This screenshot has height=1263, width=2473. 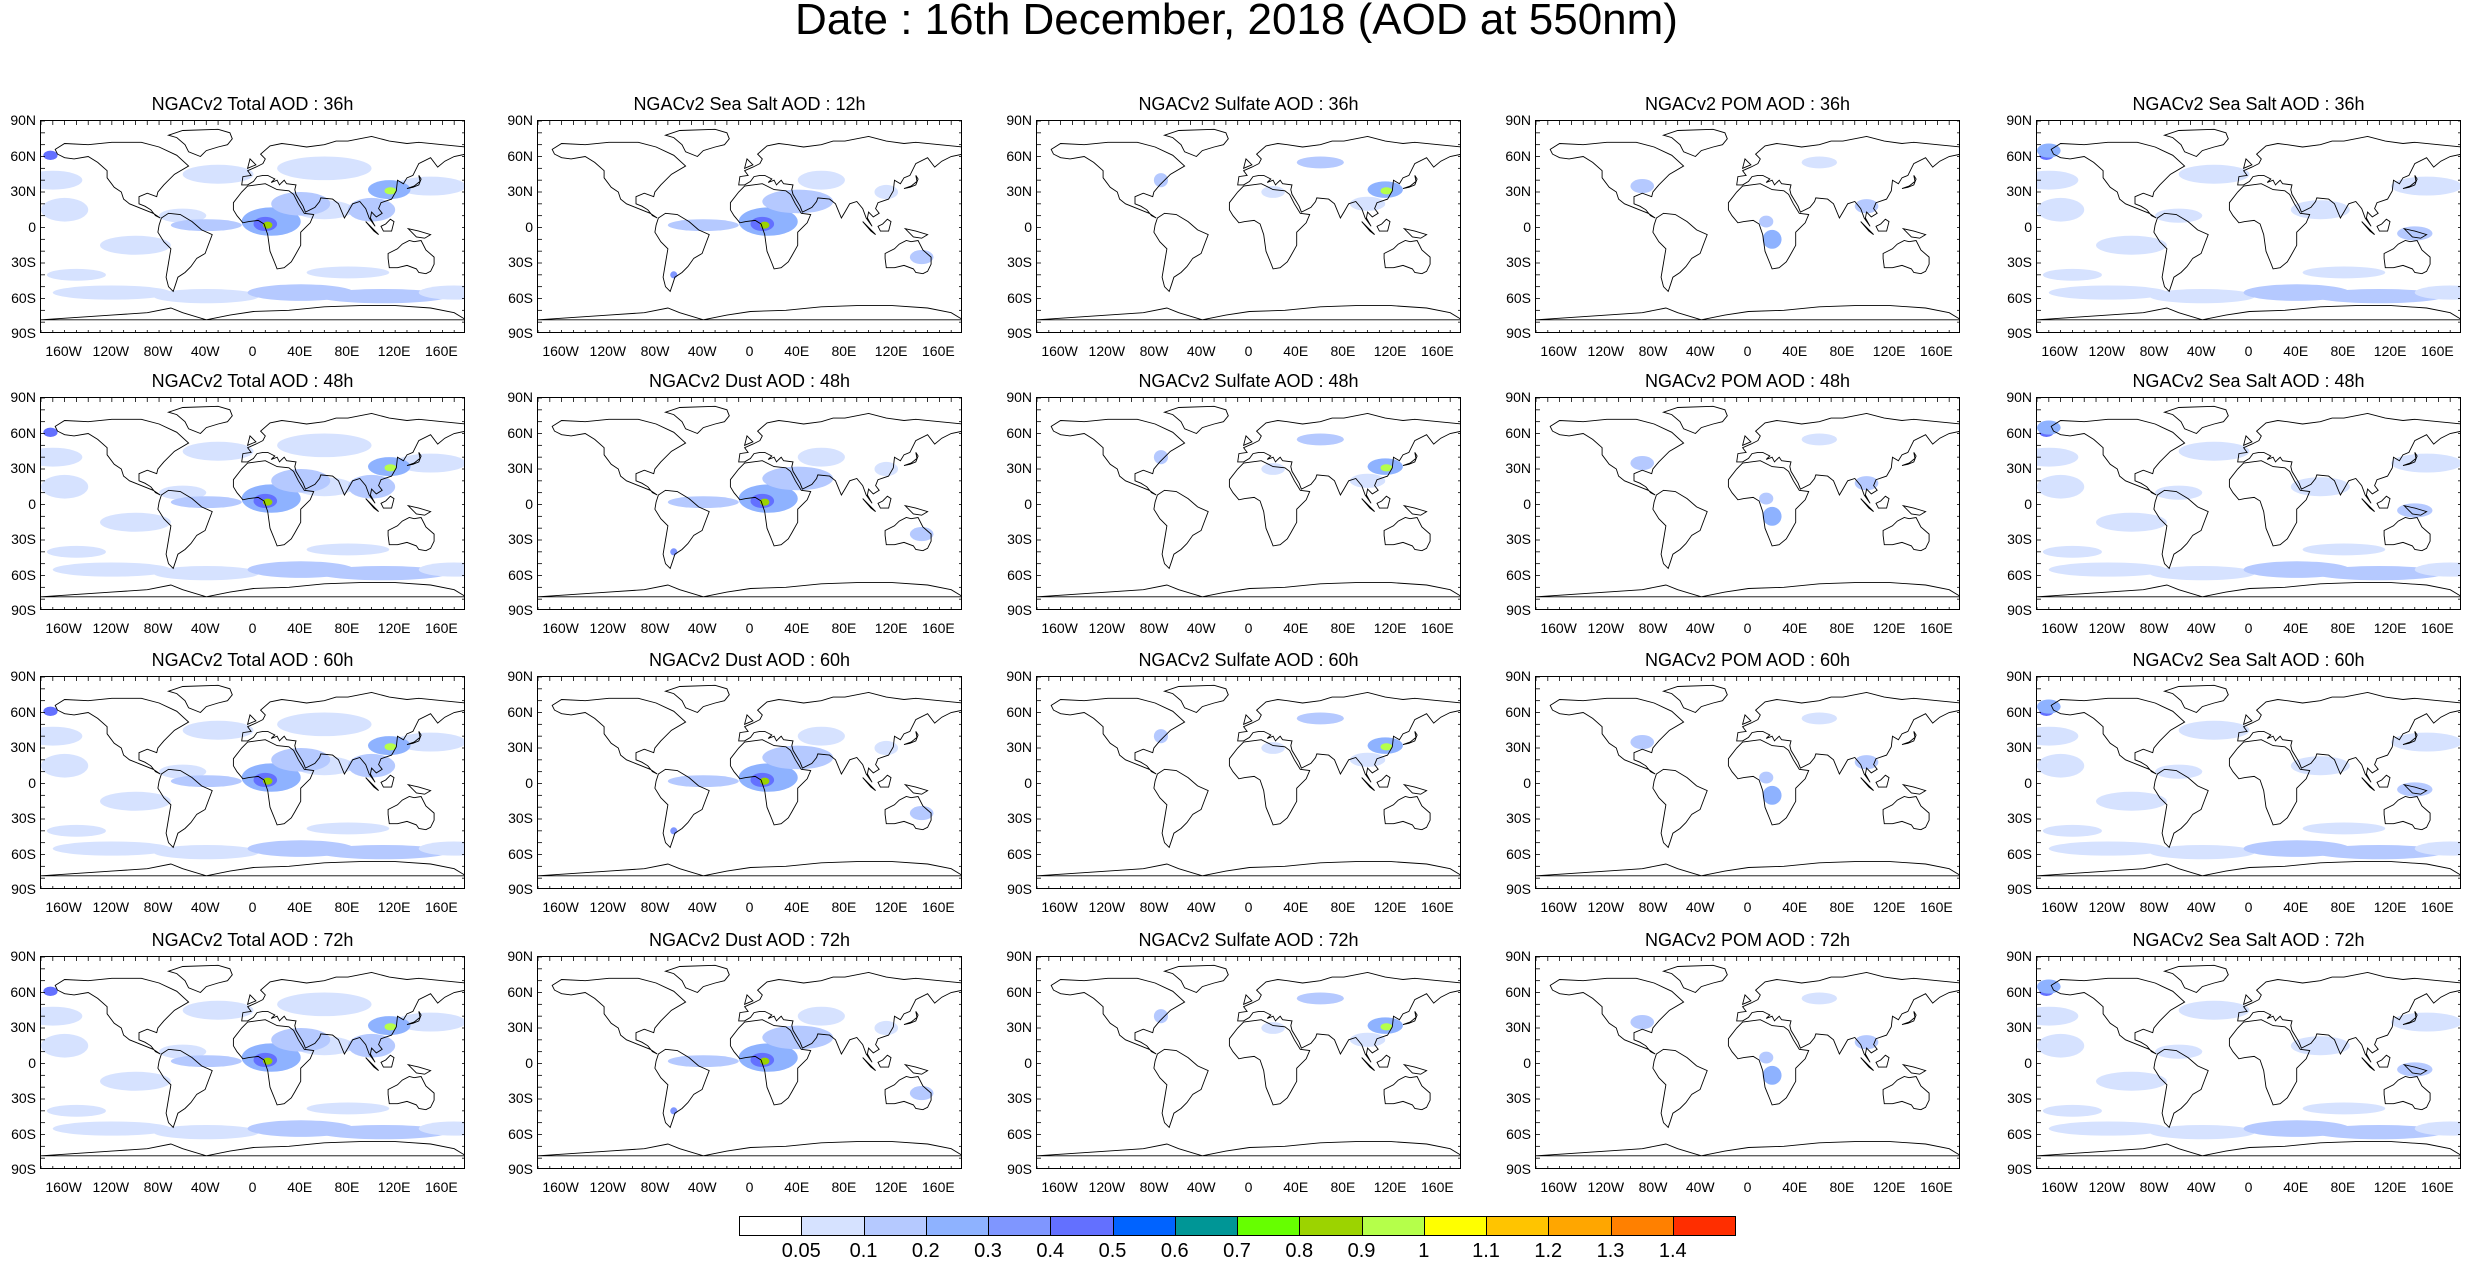 What do you see at coordinates (1237, 1251) in the screenshot?
I see `colorbar-label: 0.7` at bounding box center [1237, 1251].